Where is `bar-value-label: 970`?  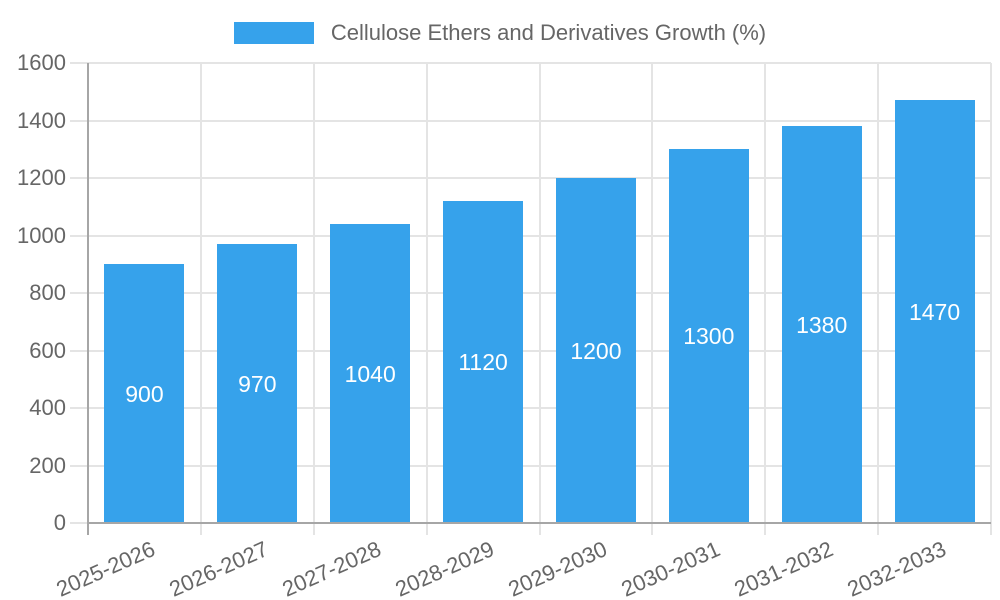 bar-value-label: 970 is located at coordinates (257, 383).